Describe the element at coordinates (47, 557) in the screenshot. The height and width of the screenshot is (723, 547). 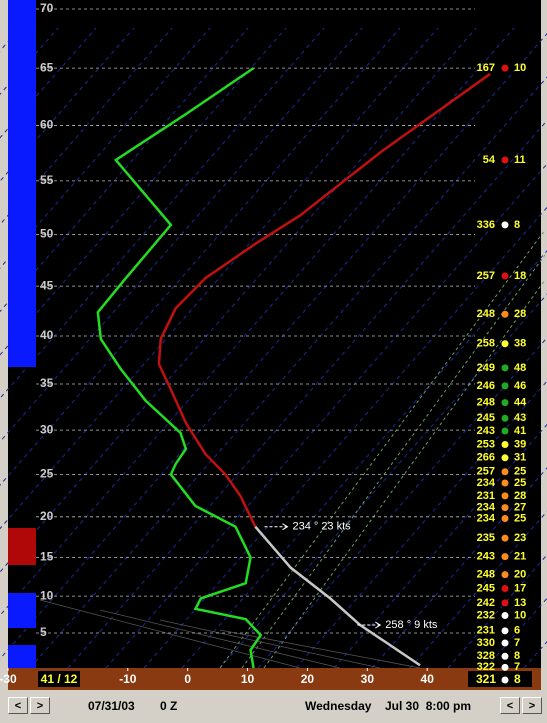
I see `y-tick-label: 15` at that location.